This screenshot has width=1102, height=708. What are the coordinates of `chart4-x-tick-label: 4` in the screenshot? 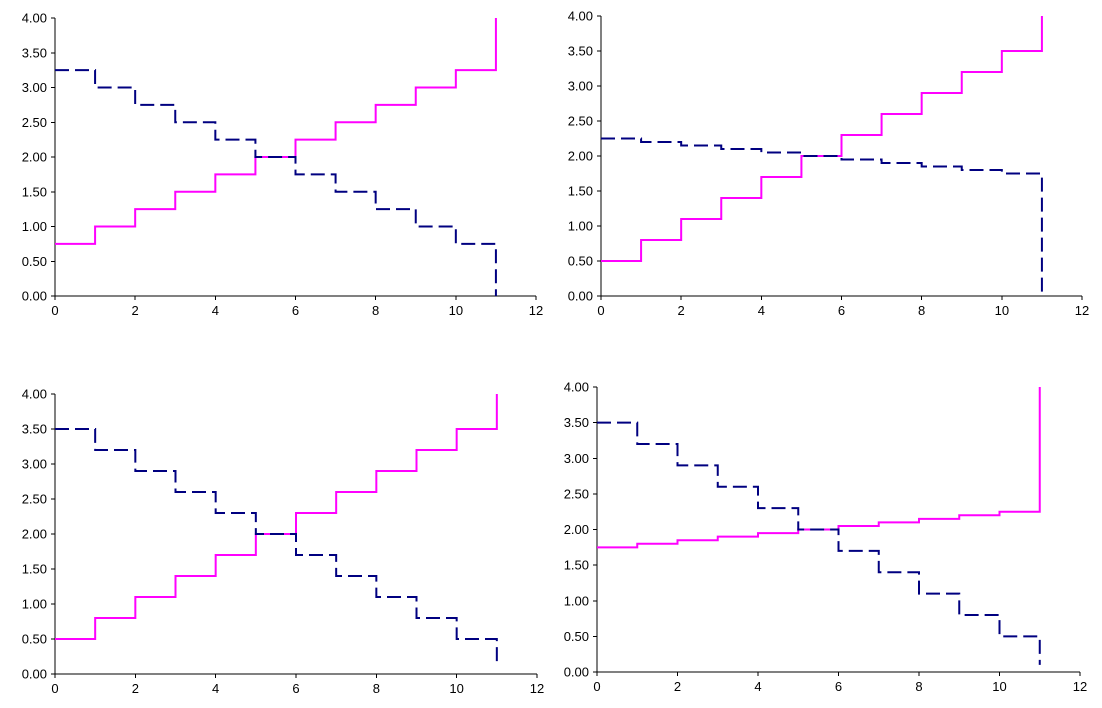 It's located at (757, 686).